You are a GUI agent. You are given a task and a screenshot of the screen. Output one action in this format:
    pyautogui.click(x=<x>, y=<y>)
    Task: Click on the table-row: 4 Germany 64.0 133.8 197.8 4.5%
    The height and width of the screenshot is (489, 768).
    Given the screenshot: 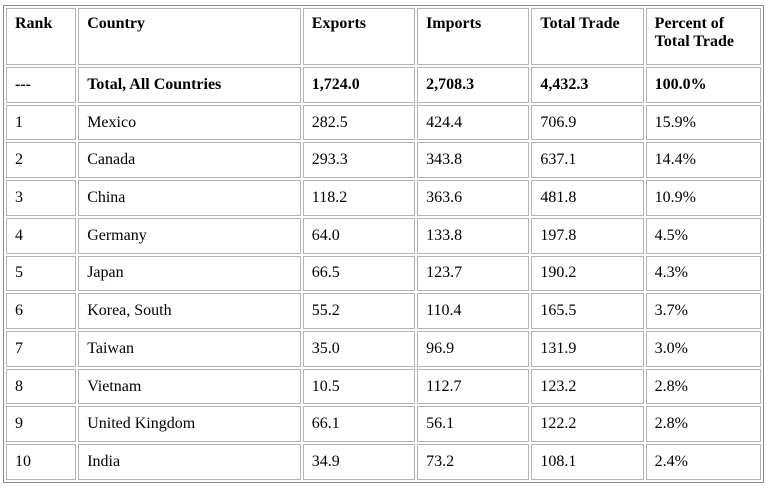 What is the action you would take?
    pyautogui.click(x=383, y=235)
    